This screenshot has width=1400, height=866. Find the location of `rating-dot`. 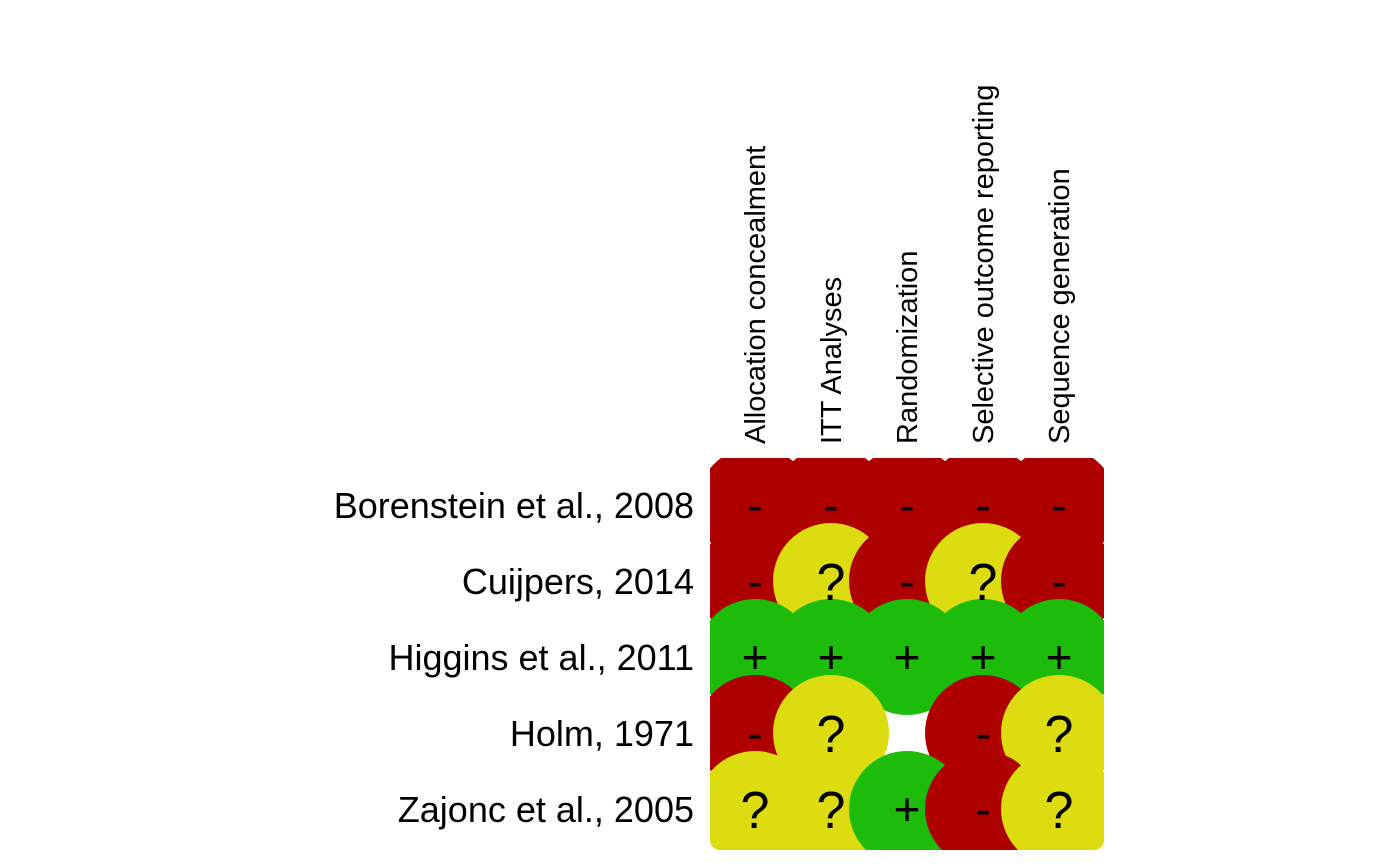

rating-dot is located at coordinates (1052, 800).